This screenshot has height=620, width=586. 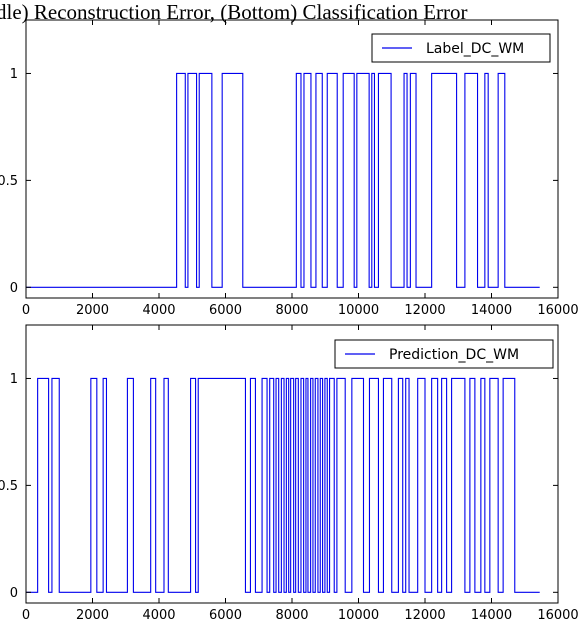 I want to click on legend: Label_DC_WM, so click(x=461, y=48).